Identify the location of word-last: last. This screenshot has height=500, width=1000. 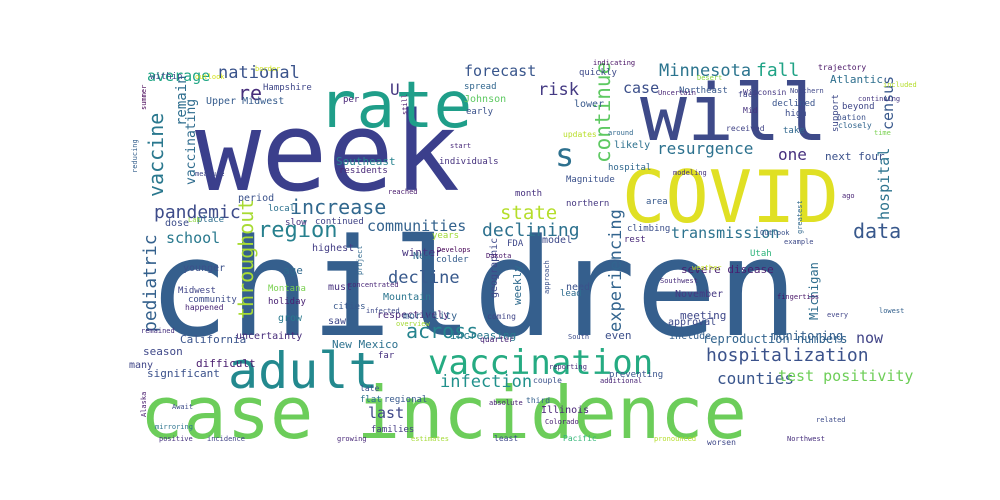
(386, 413).